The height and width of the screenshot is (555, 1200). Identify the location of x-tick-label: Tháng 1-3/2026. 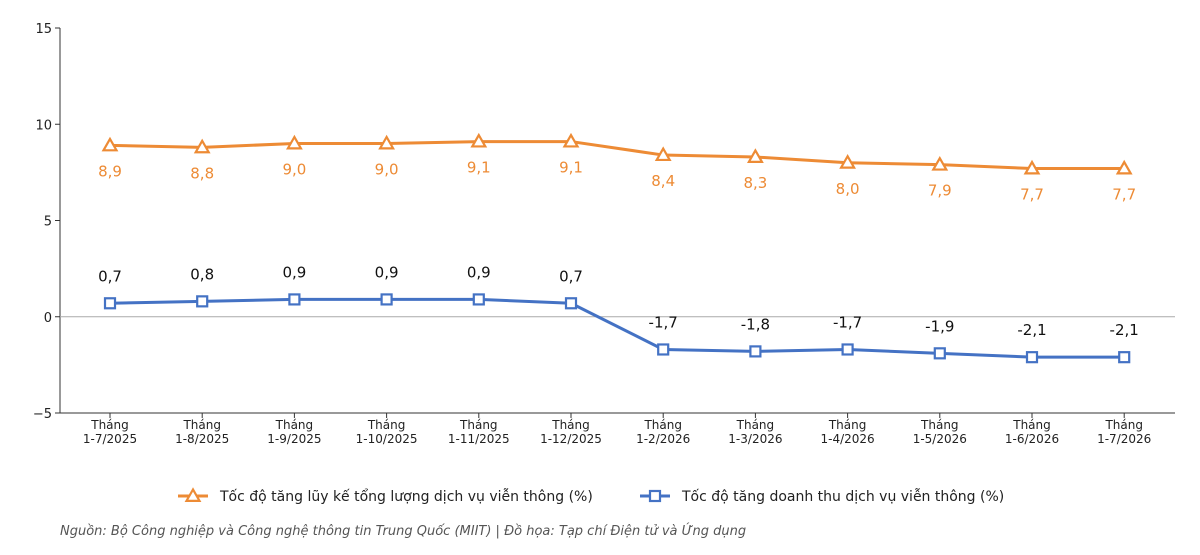
(755, 432).